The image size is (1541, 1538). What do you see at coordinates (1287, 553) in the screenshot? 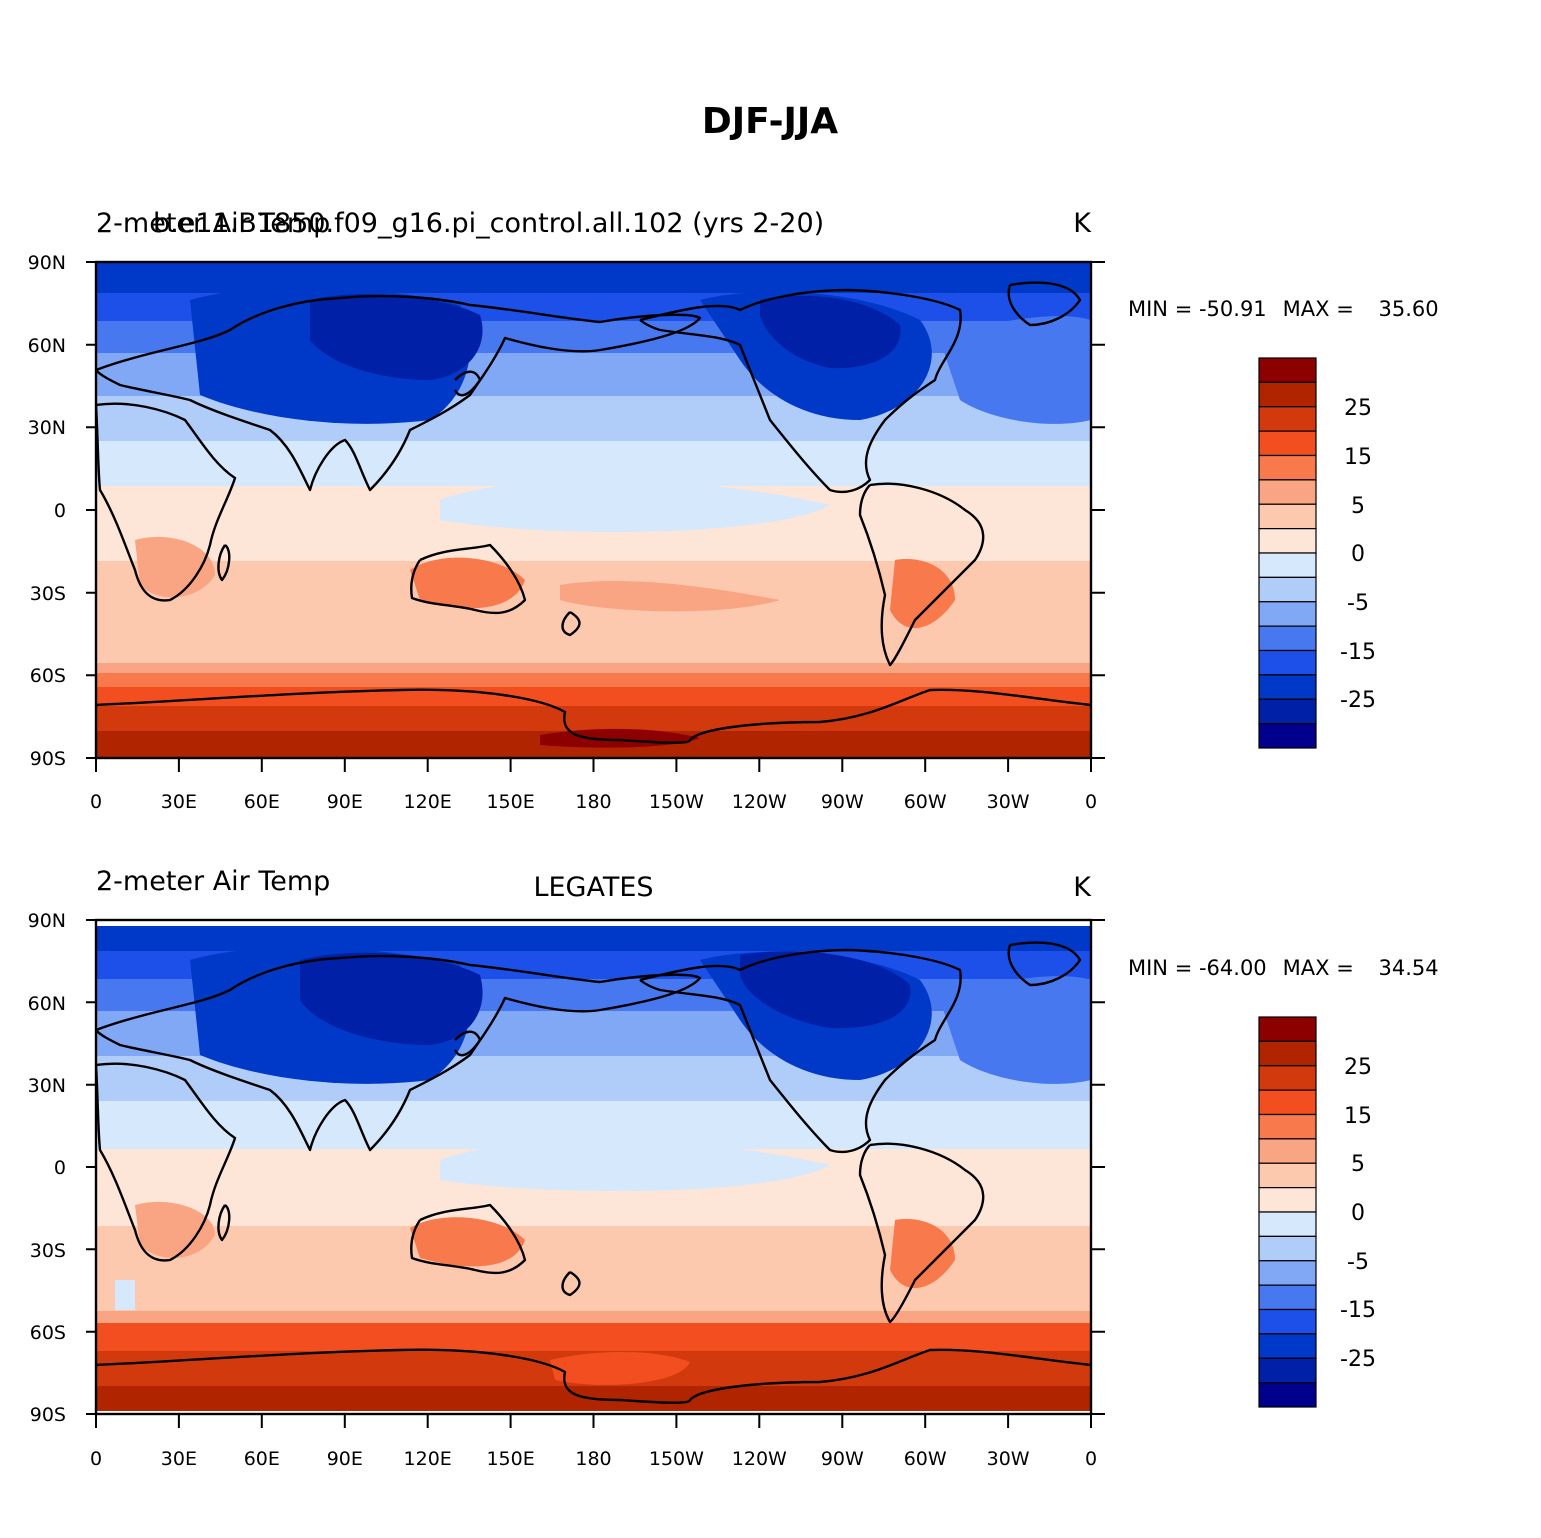
I see `colorbar-boxes-top` at bounding box center [1287, 553].